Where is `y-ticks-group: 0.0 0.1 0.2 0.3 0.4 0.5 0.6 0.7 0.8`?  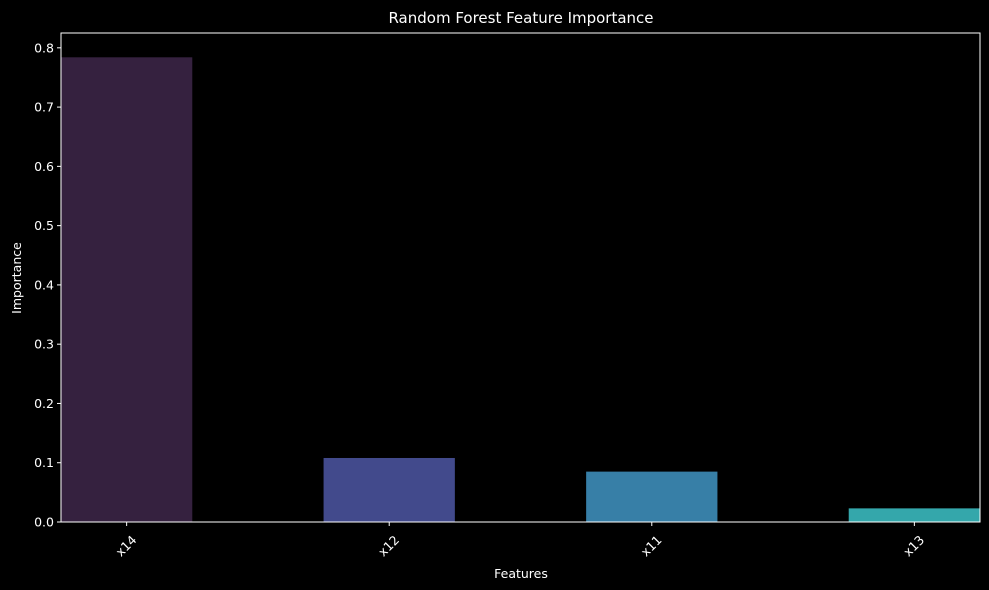 y-ticks-group: 0.0 0.1 0.2 0.3 0.4 0.5 0.6 0.7 0.8 is located at coordinates (47, 285).